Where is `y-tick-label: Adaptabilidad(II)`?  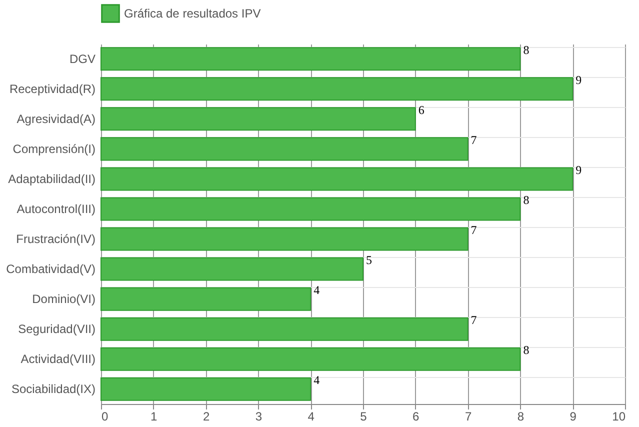
y-tick-label: Adaptabilidad(II) is located at coordinates (52, 179).